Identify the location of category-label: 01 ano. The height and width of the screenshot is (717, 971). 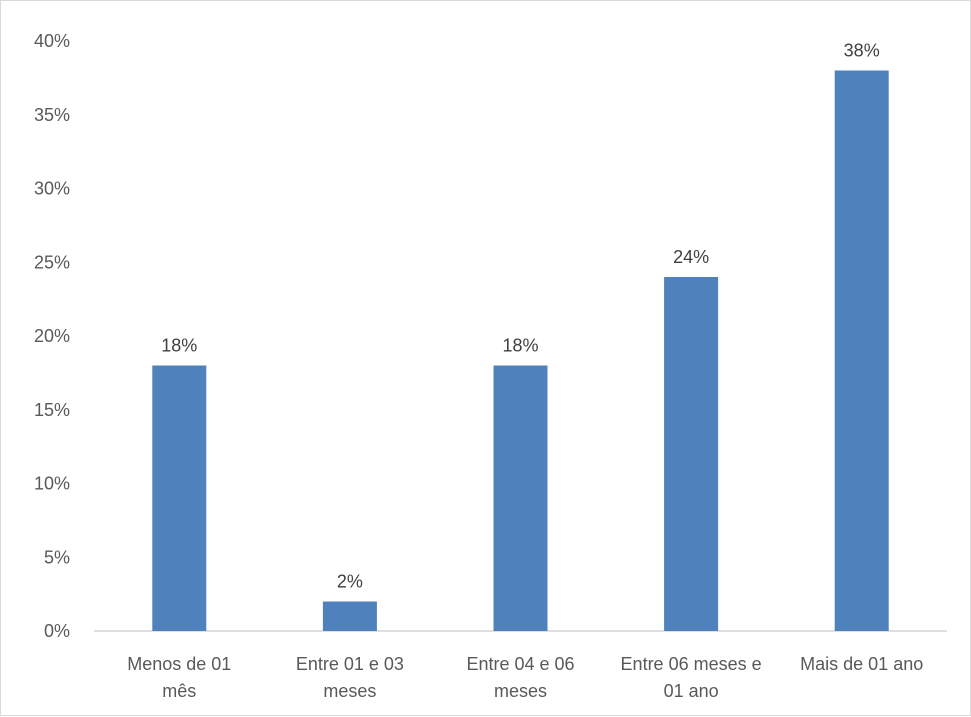
(691, 691).